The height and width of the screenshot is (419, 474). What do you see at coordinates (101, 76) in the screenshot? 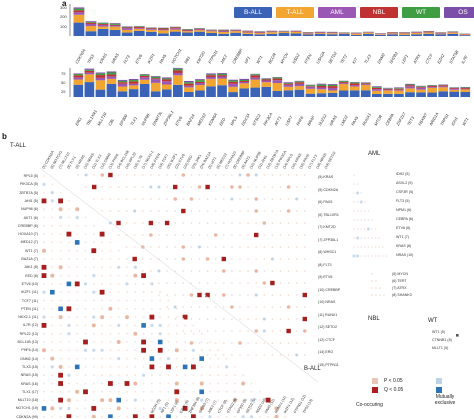
I see `bottom-bar-mllt10-seg3` at bounding box center [101, 76].